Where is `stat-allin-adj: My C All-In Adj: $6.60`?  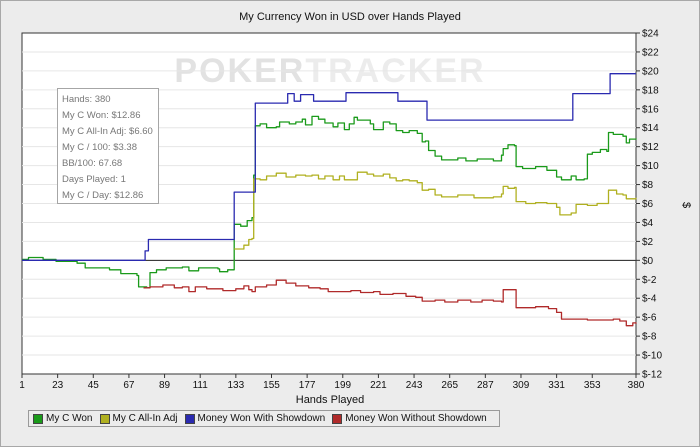
stat-allin-adj: My C All-In Adj: $6.60 is located at coordinates (107, 131).